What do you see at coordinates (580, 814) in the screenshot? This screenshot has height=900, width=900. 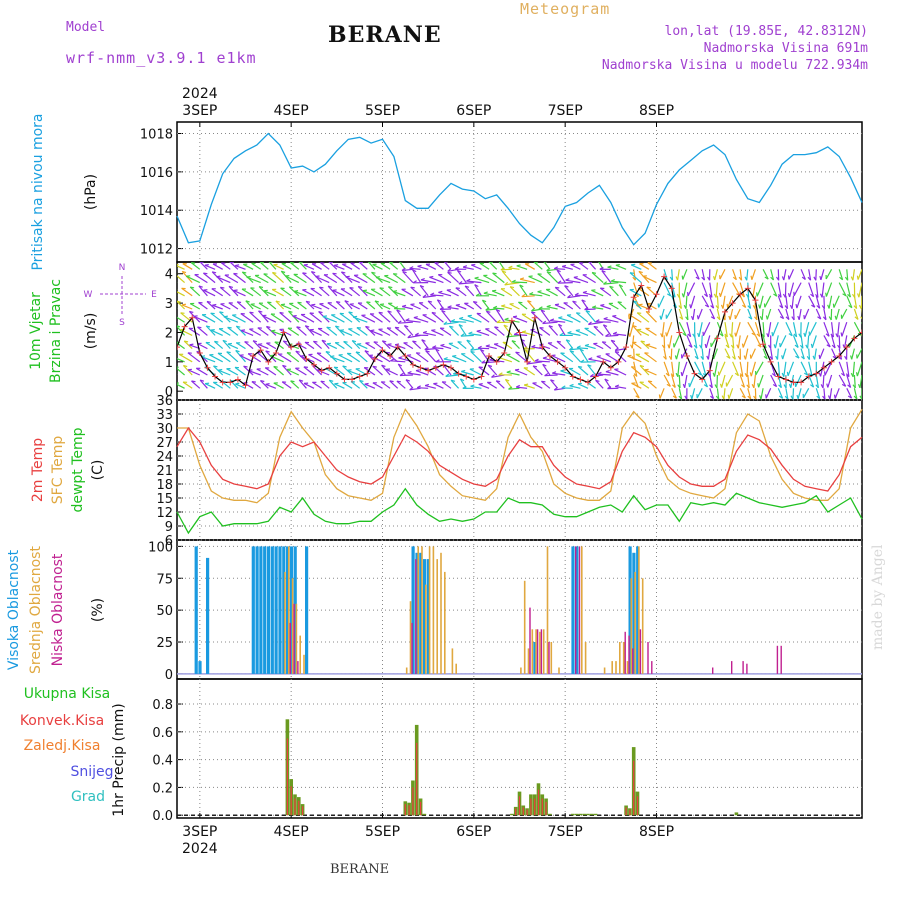 I see `precip-bar-total` at bounding box center [580, 814].